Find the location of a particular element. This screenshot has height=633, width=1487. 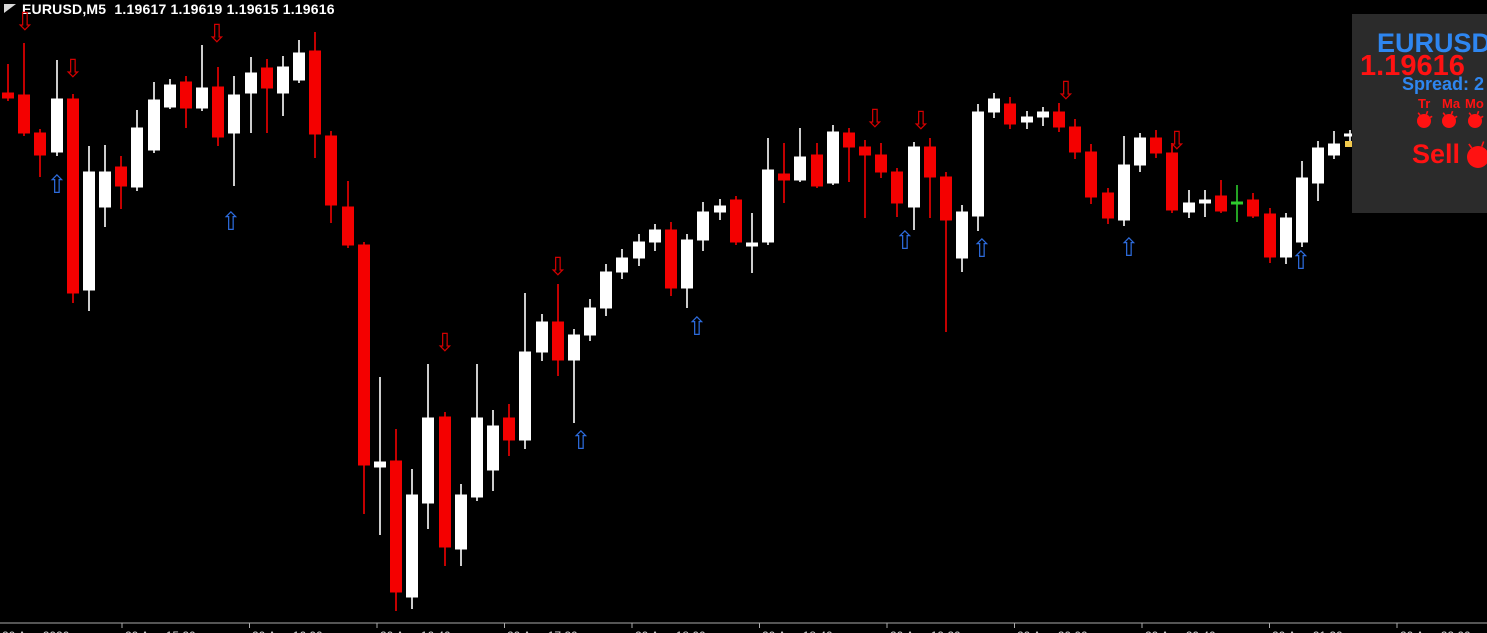

time-axis-label: 20 Aug 15:20 is located at coordinates (160, 631).